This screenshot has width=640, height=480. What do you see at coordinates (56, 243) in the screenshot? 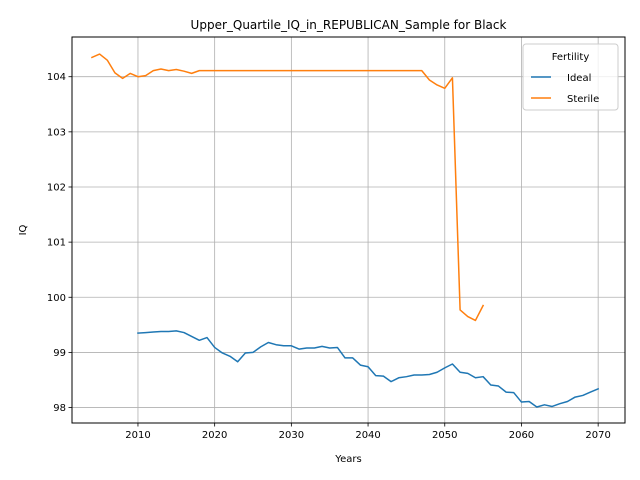
I see `y-tick-label: 101` at bounding box center [56, 243].